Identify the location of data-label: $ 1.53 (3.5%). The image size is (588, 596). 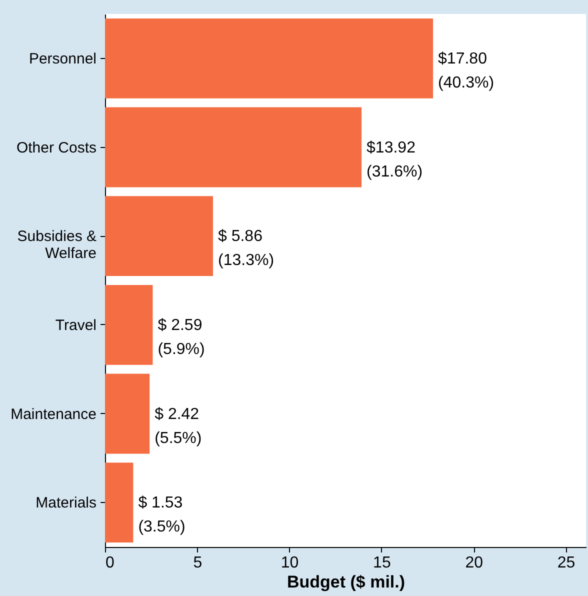
(162, 515).